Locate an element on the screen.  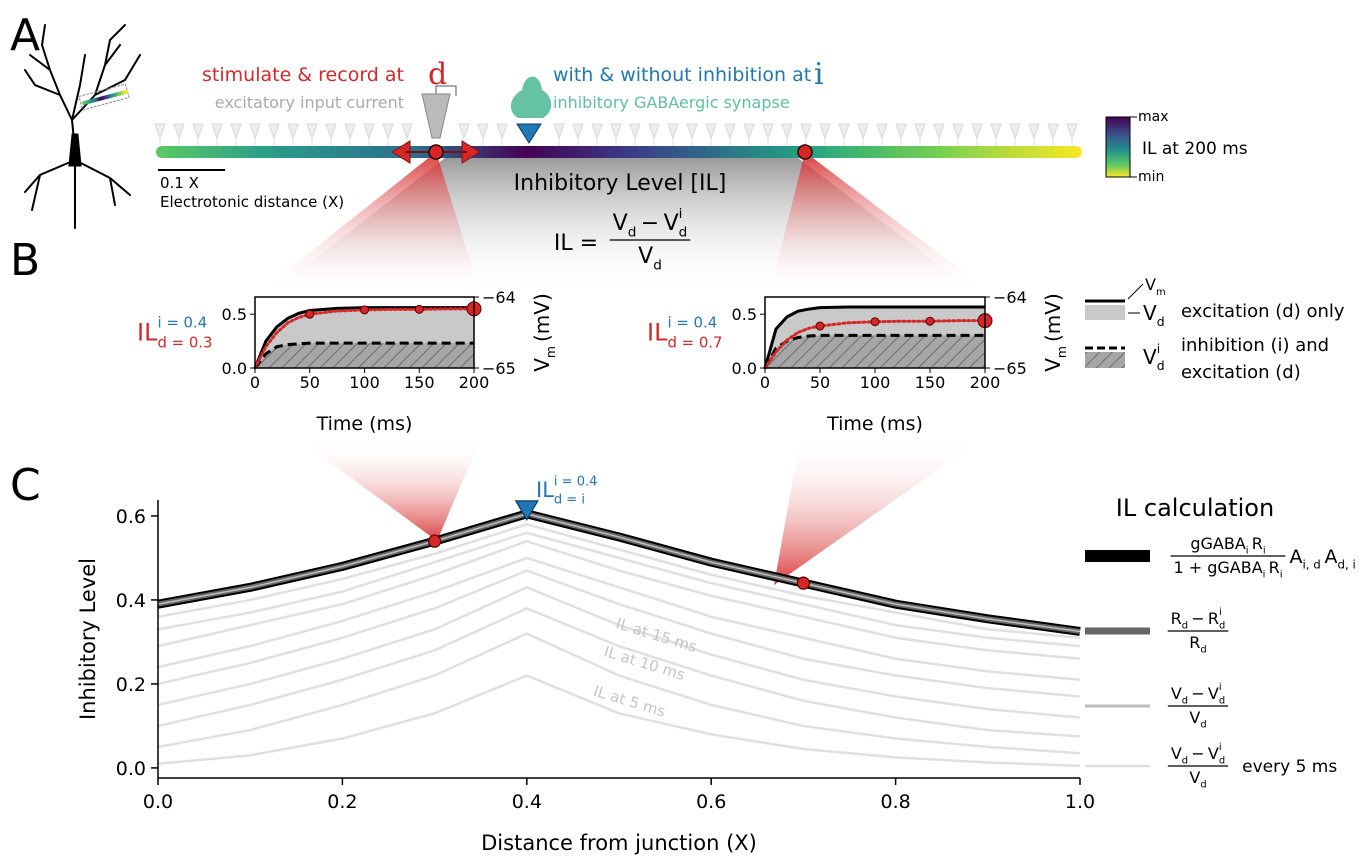
x-tick-label: 150 is located at coordinates (419, 382).